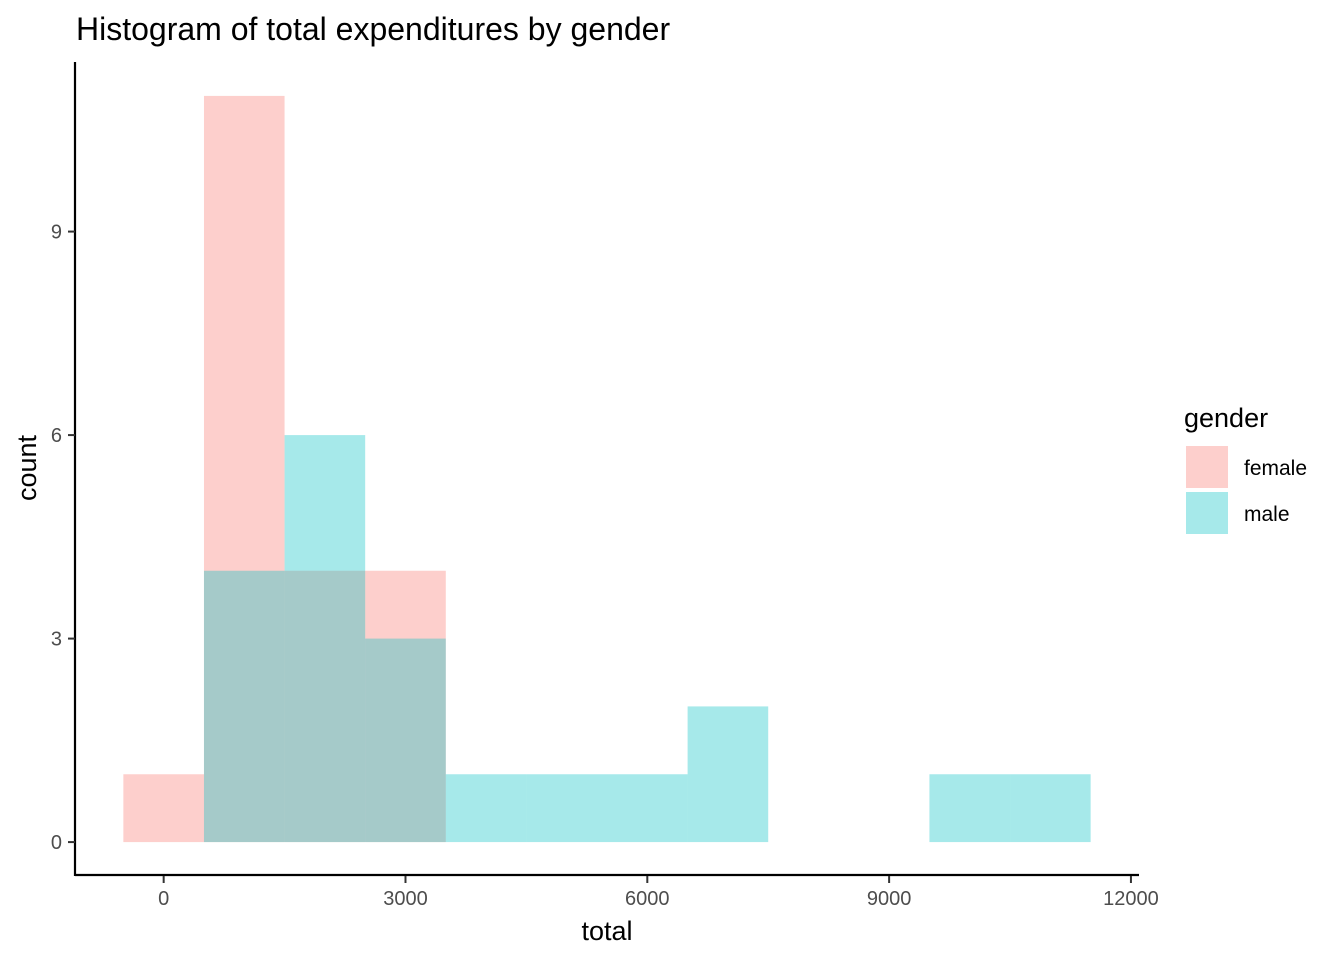  Describe the element at coordinates (56, 640) in the screenshot. I see `y-tick-label: 3` at that location.